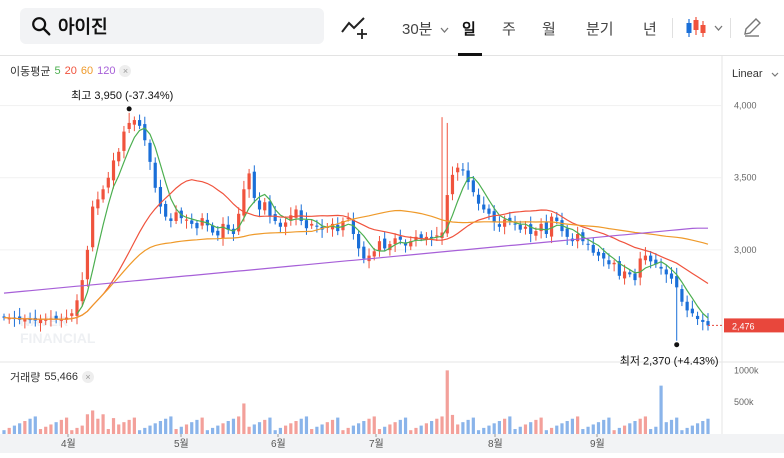 This screenshot has width=784, height=458. I want to click on indicator-add-icon, so click(355, 27).